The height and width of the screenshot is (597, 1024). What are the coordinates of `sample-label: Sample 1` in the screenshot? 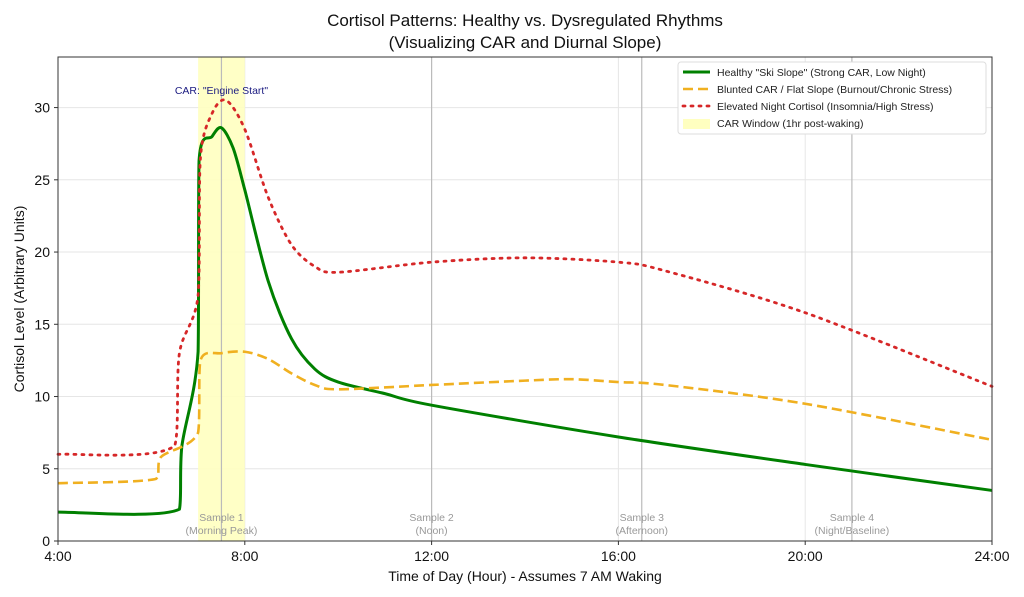 It's located at (221, 518).